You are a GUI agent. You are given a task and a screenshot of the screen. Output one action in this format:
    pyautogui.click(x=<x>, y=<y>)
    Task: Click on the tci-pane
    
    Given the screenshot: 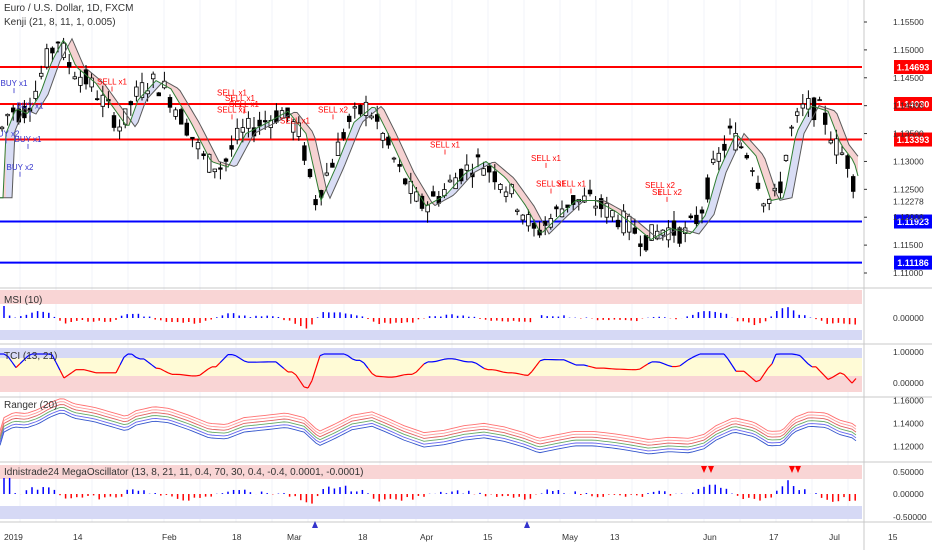 What is the action you would take?
    pyautogui.click(x=431, y=370)
    